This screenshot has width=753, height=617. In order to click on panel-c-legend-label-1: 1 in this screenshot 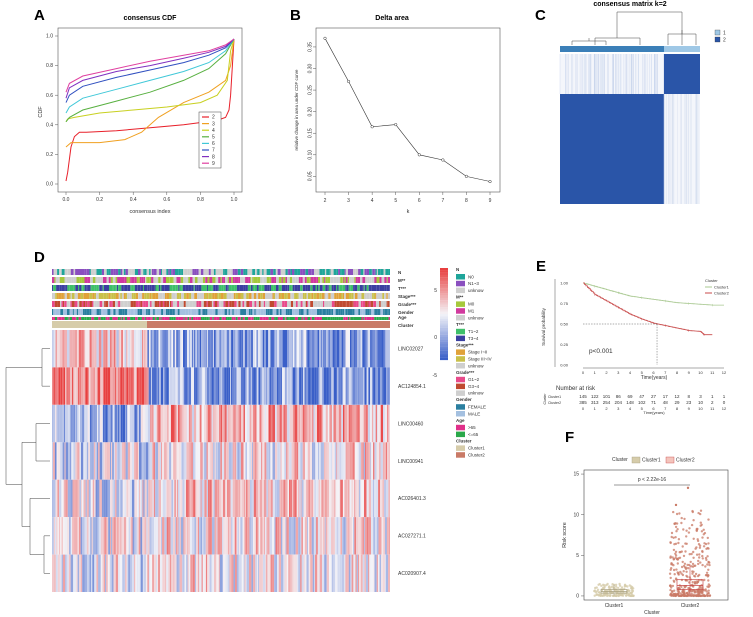, I will do `click(724, 34)`.